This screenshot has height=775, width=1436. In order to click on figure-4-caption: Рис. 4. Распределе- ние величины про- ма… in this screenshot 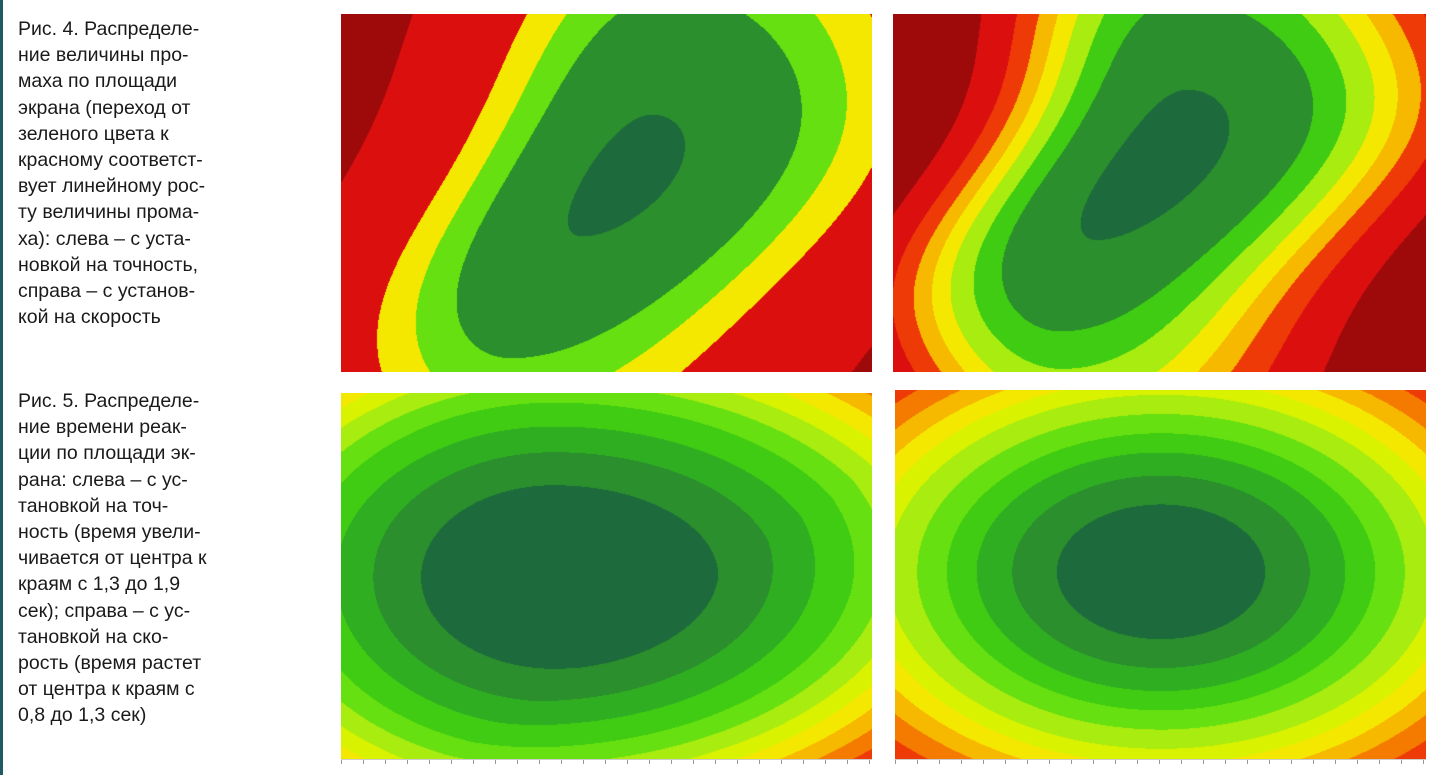, I will do `click(112, 173)`.